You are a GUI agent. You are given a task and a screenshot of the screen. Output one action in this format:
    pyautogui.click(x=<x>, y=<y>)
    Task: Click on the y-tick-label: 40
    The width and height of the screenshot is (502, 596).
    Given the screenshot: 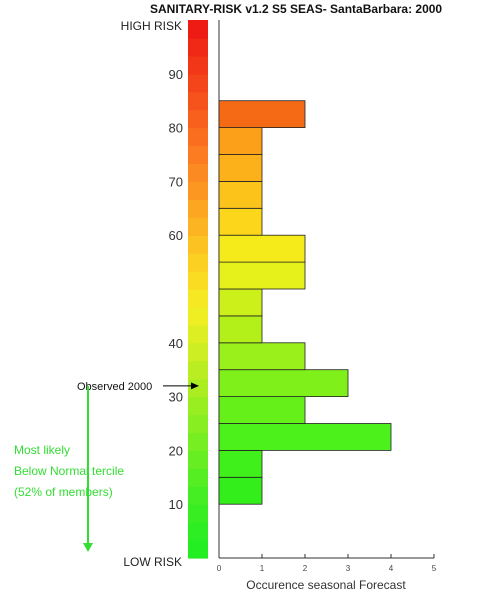 What is the action you would take?
    pyautogui.click(x=176, y=343)
    